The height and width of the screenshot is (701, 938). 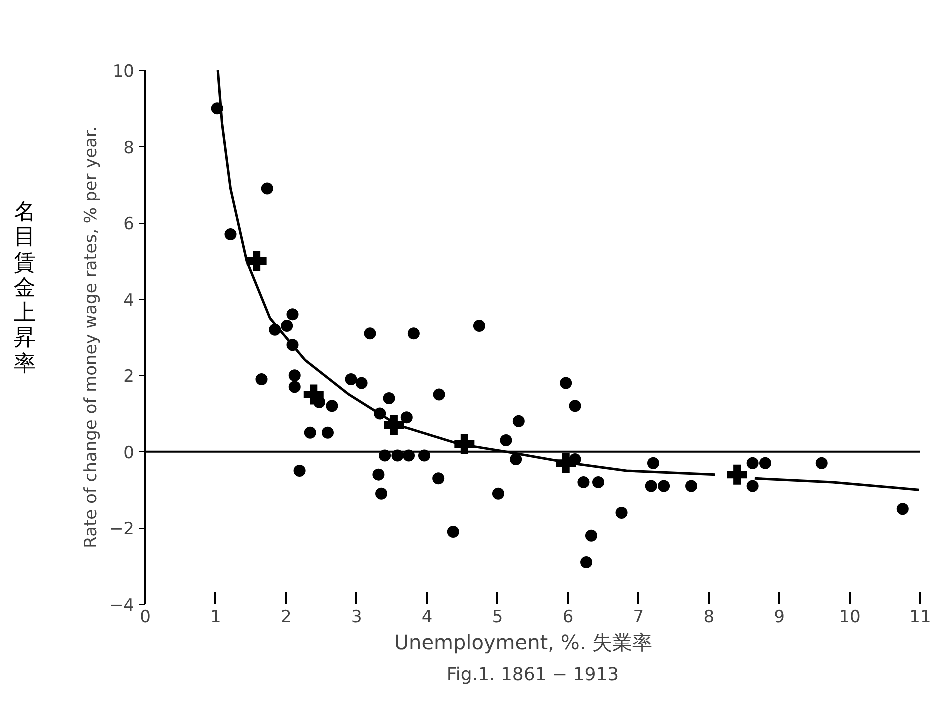 What do you see at coordinates (121, 530) in the screenshot?
I see `y-tick-label: −2` at bounding box center [121, 530].